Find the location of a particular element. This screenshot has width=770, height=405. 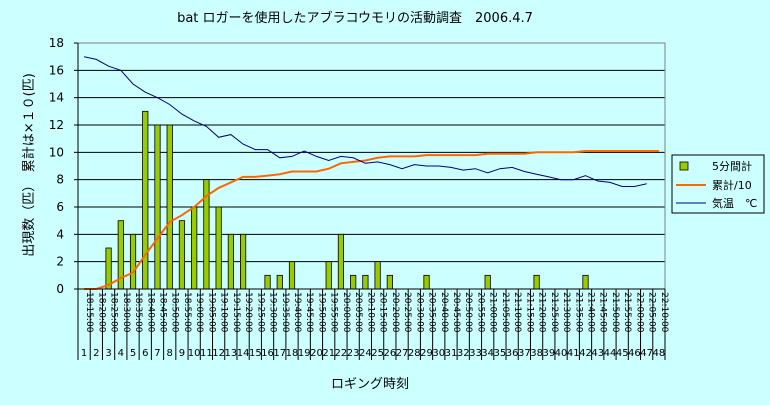

x-tick-label: 18:35:00 is located at coordinates (138, 312).